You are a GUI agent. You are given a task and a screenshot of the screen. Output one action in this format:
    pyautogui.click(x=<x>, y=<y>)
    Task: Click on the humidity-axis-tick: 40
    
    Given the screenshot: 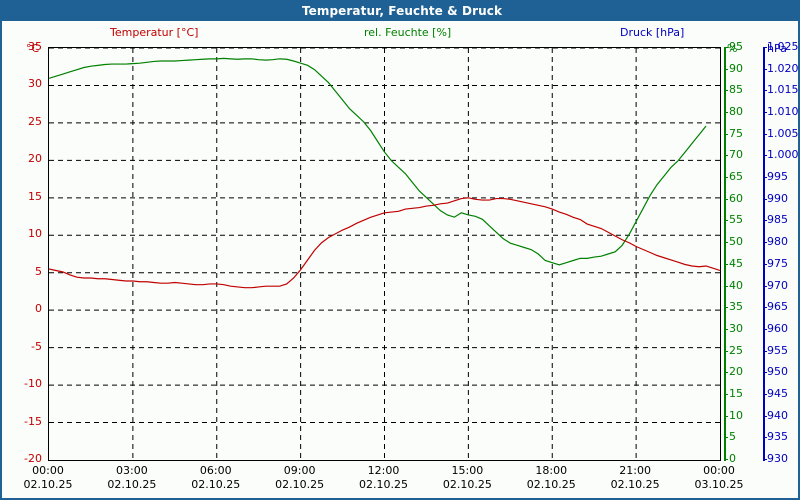 What is the action you would take?
    pyautogui.click(x=736, y=285)
    